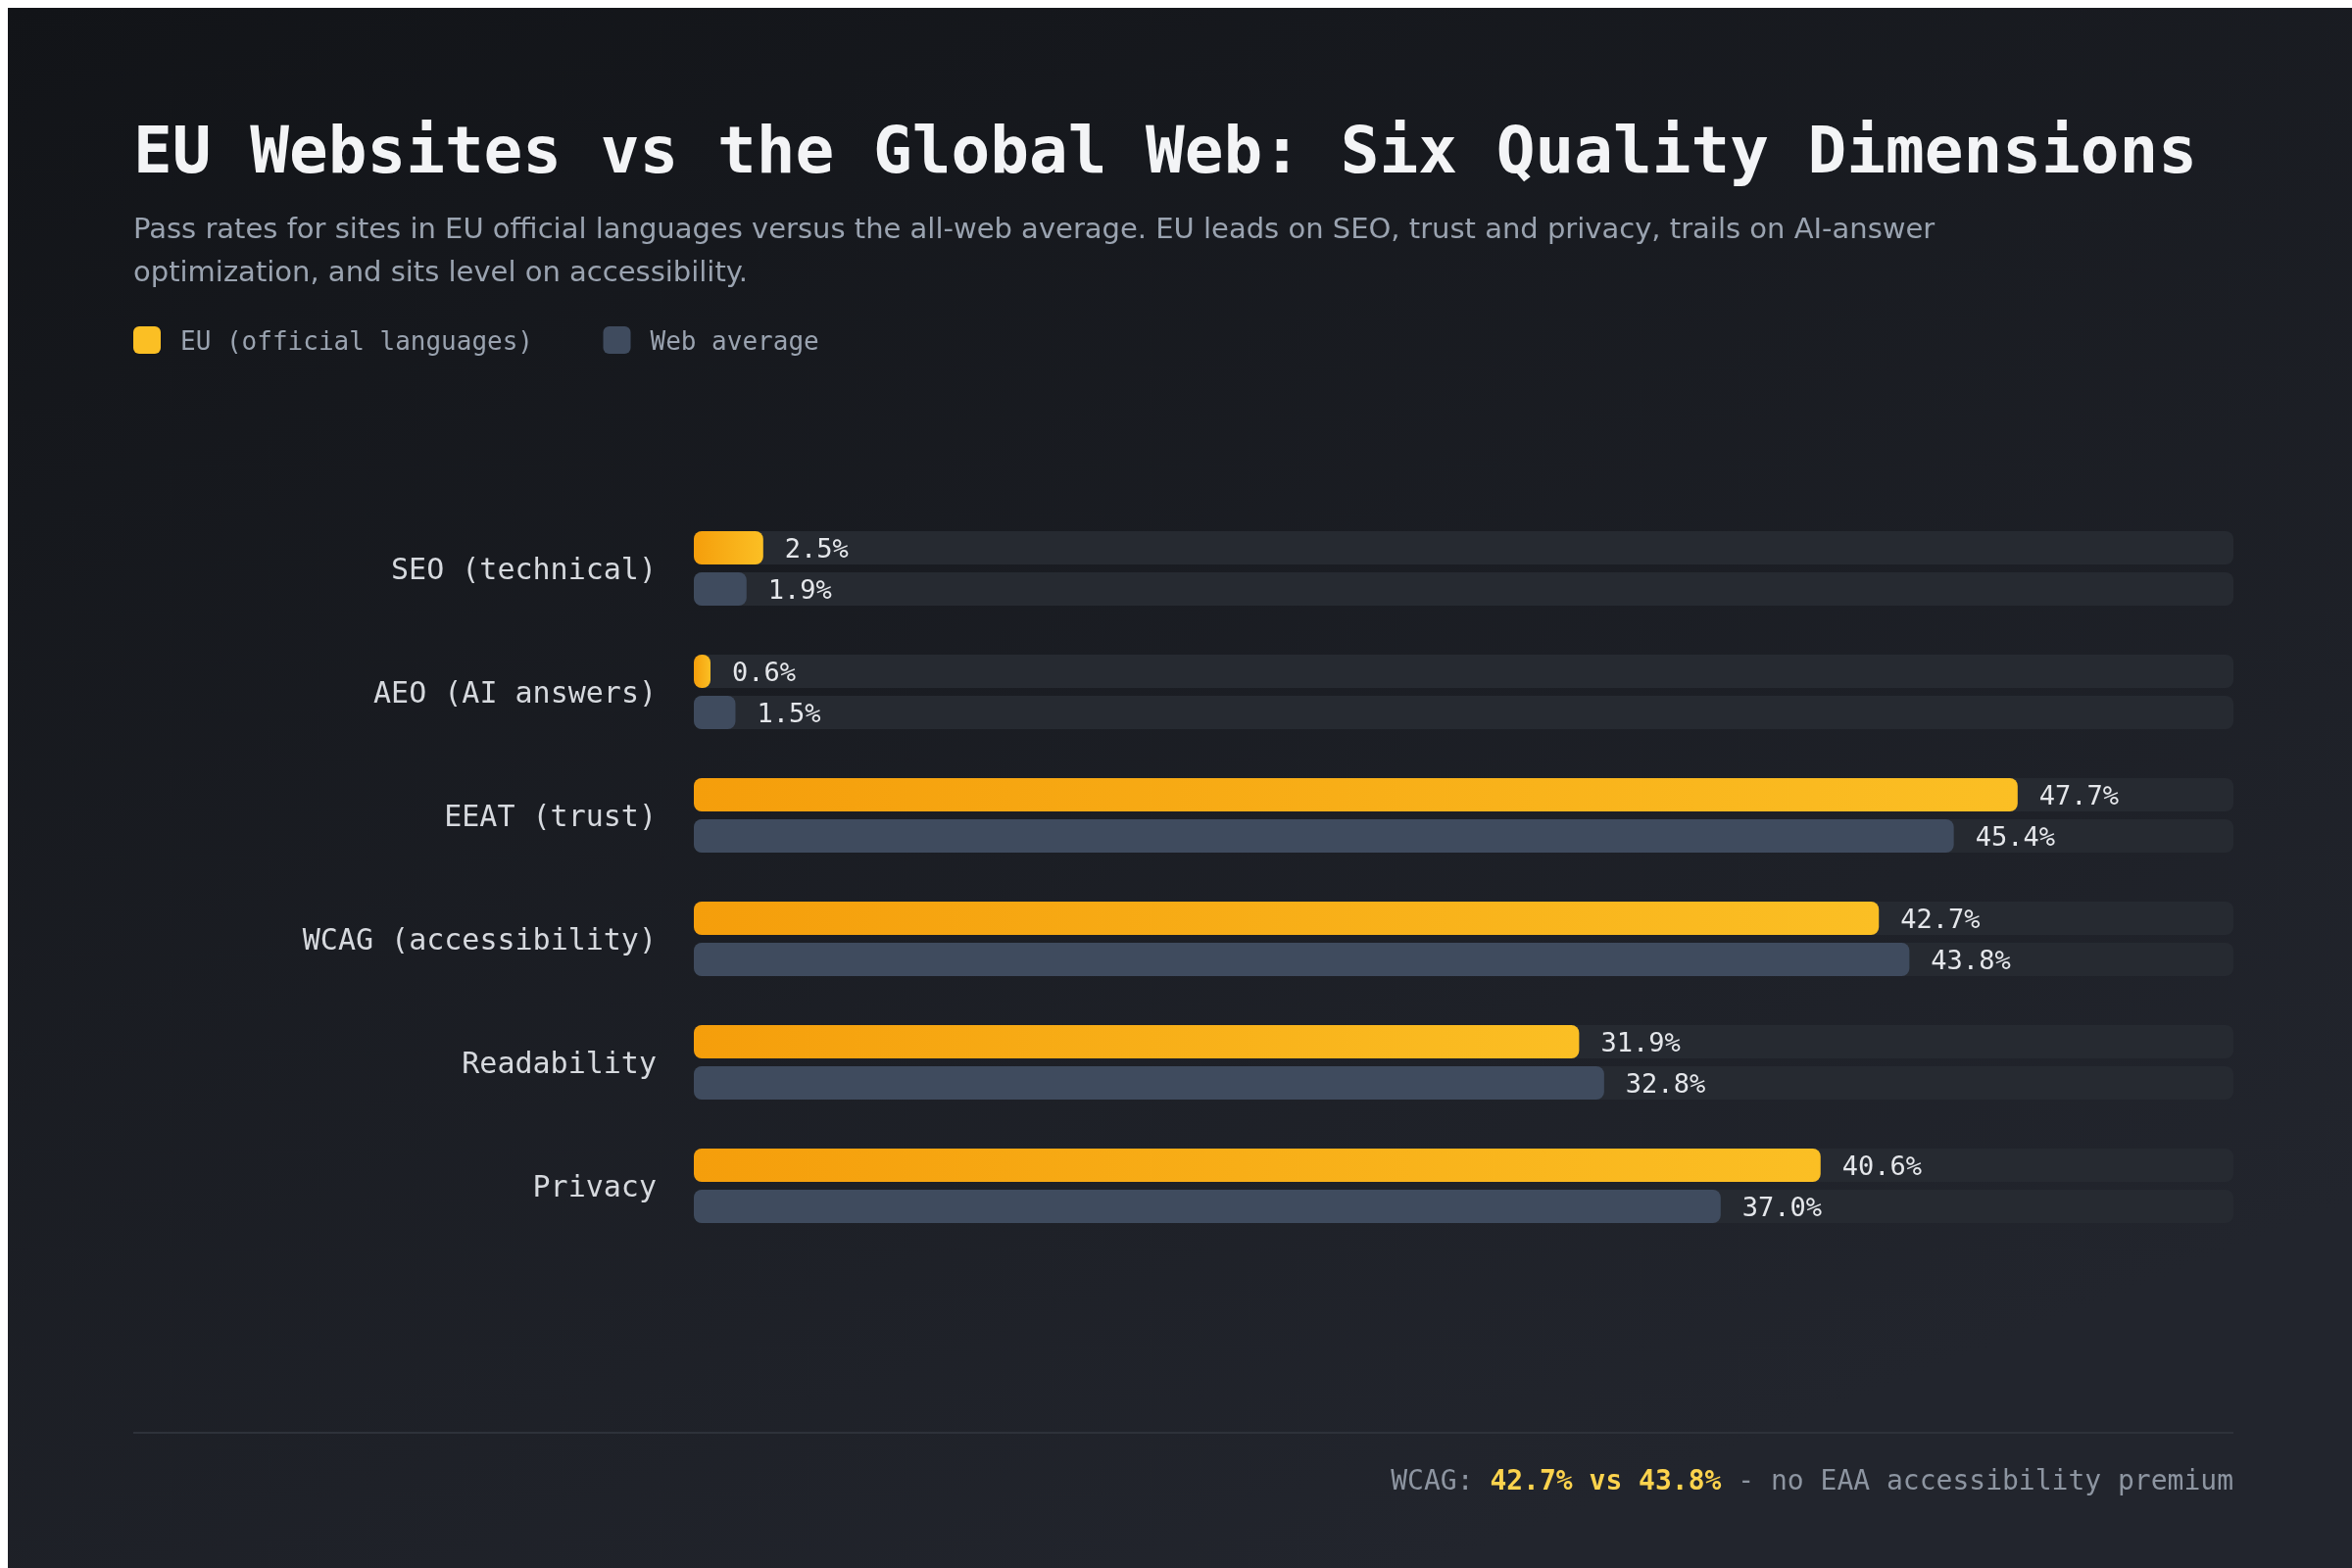  I want to click on legend-label: EU (official languages), so click(357, 341).